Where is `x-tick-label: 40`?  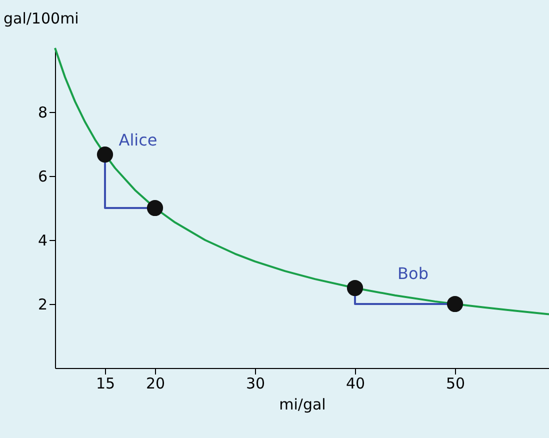 x-tick-label: 40 is located at coordinates (356, 383).